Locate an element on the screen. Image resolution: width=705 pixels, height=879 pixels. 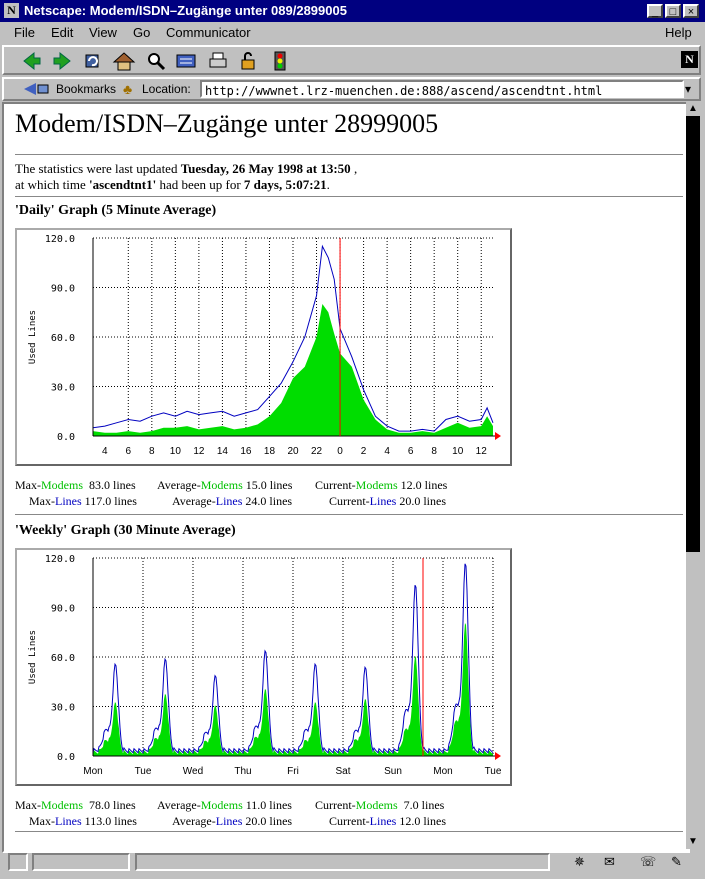
x-tick-label: 14 is located at coordinates (223, 451).